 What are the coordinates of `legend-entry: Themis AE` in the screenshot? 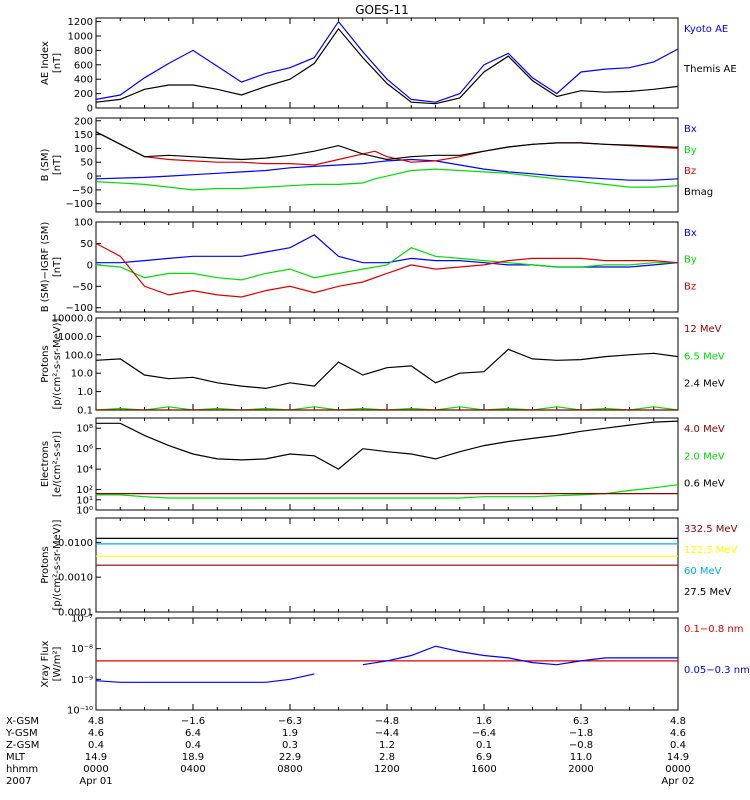 It's located at (710, 69).